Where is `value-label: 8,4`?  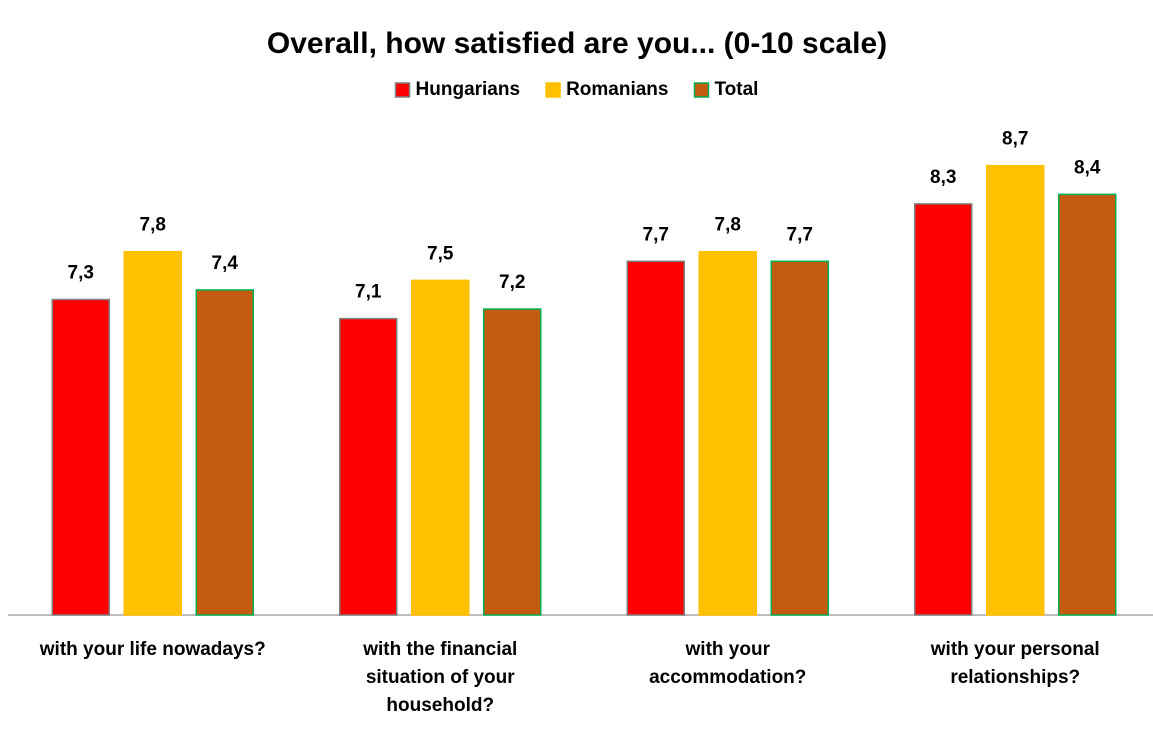 value-label: 8,4 is located at coordinates (1087, 167).